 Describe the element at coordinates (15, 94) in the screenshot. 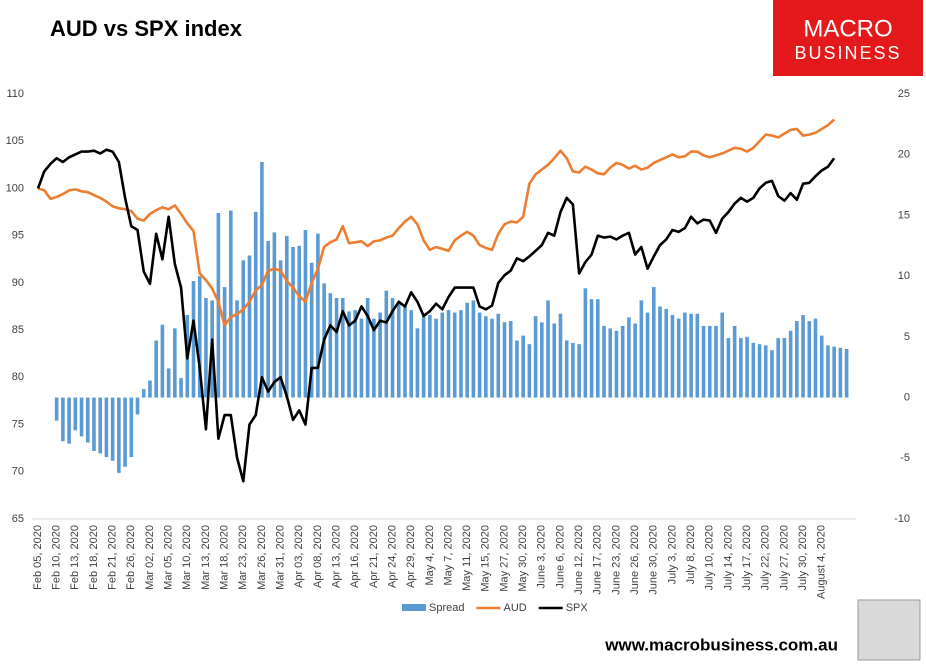

I see `y-tick-label: 110` at that location.